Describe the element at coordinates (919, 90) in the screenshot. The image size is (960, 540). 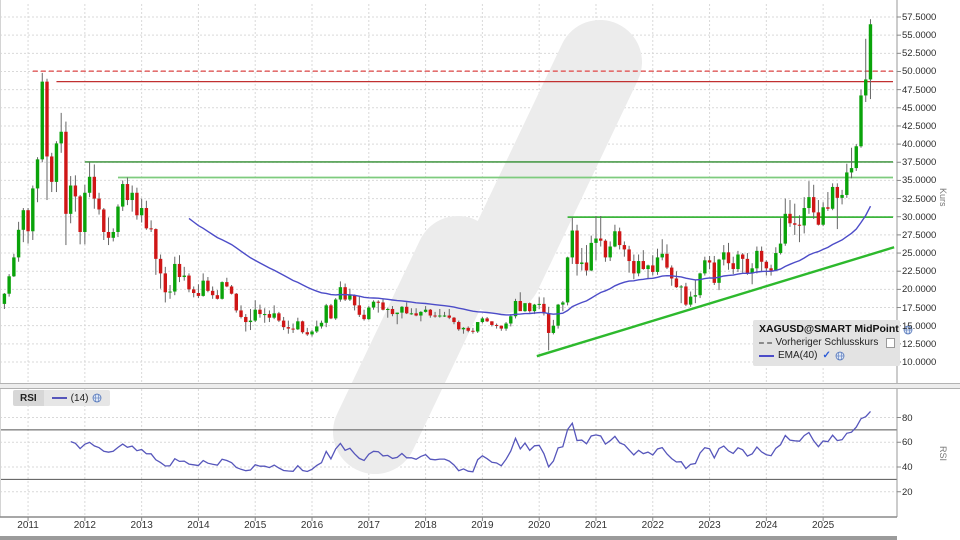
I see `price-tick-label: 47.5000` at that location.